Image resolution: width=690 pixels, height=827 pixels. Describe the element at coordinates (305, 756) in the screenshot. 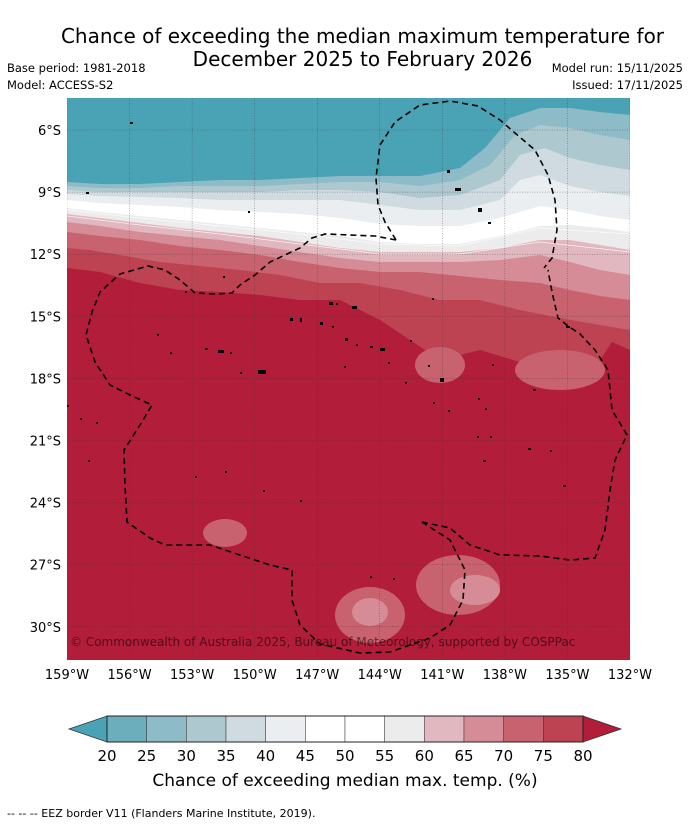

I see `colorbar-tick-label: 45` at that location.